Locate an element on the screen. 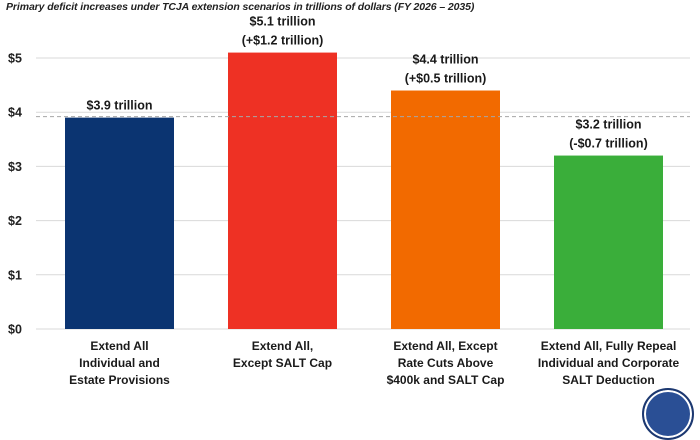 The width and height of the screenshot is (700, 440). x-category-label: Estate Provisions is located at coordinates (119, 380).